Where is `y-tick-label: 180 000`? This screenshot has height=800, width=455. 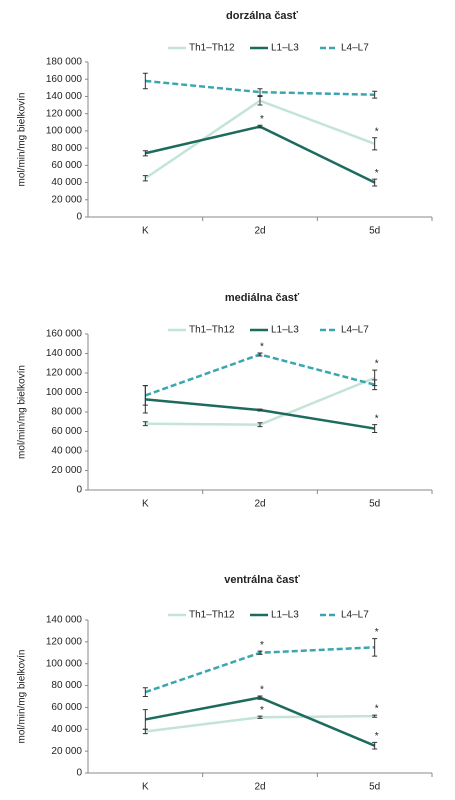
y-tick-label: 180 000 is located at coordinates (64, 62).